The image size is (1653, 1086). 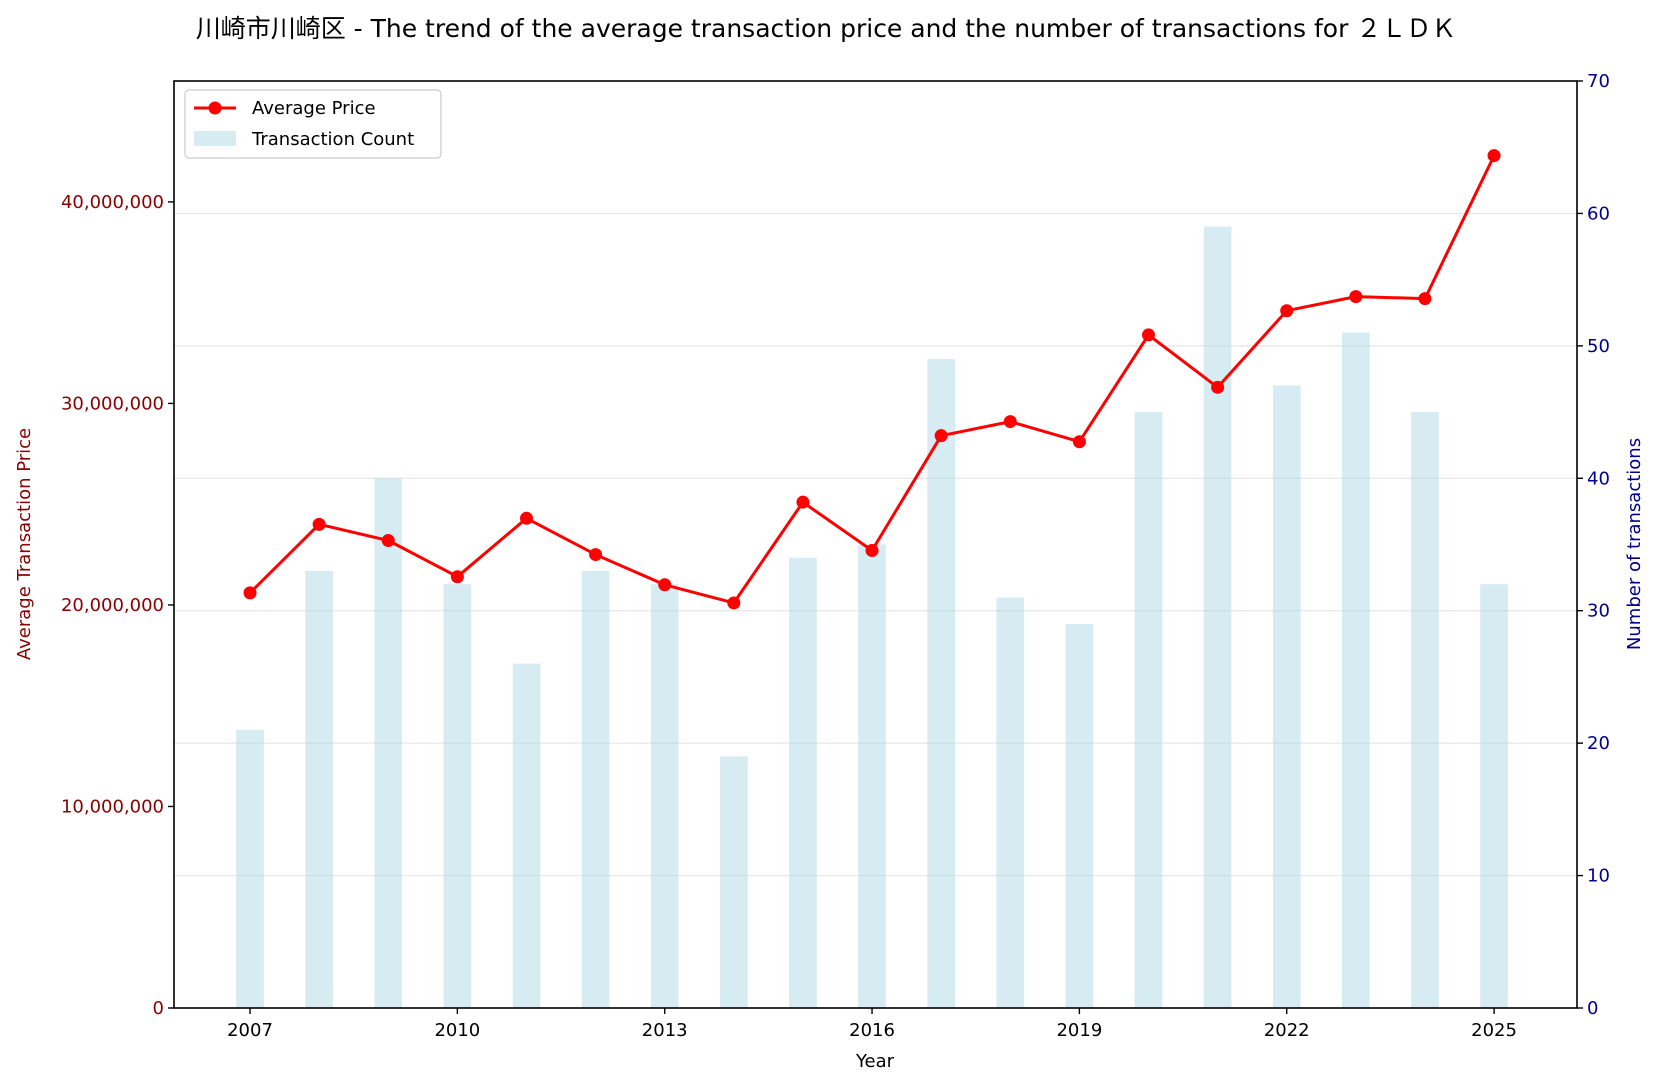 What do you see at coordinates (1286, 697) in the screenshot?
I see `bar-count-2022` at bounding box center [1286, 697].